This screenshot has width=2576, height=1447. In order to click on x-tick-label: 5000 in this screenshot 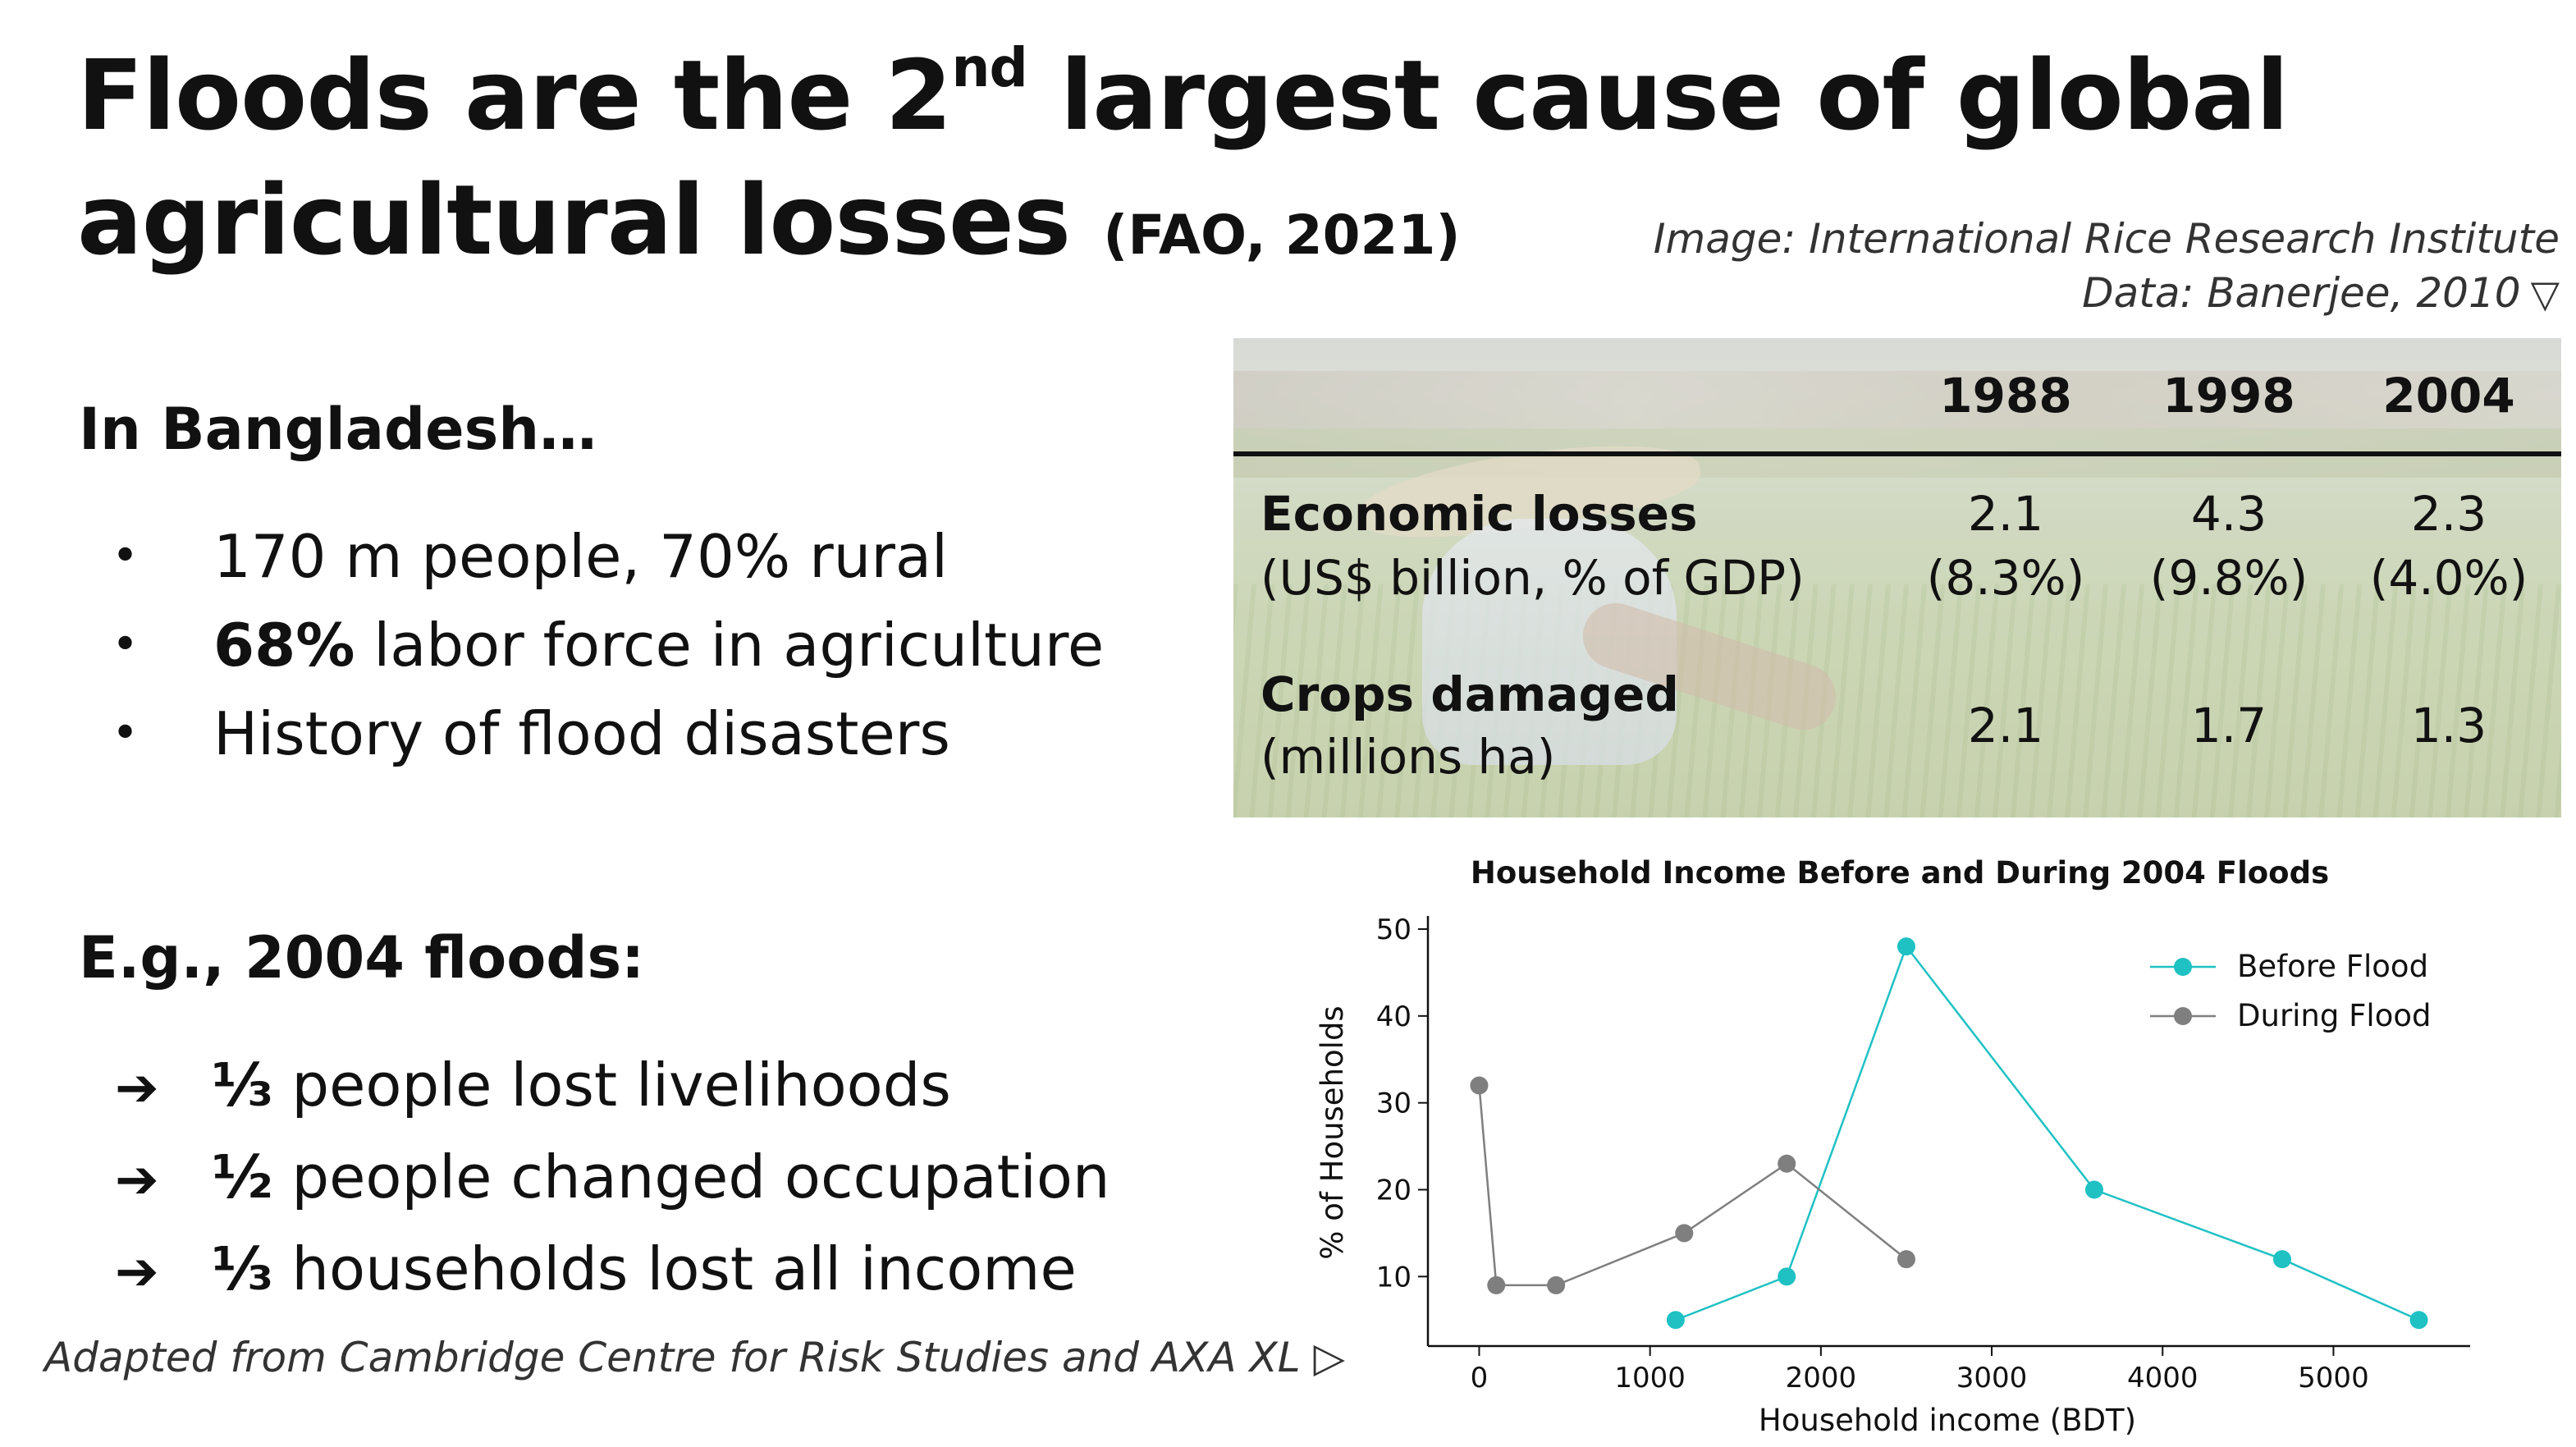, I will do `click(2333, 1378)`.